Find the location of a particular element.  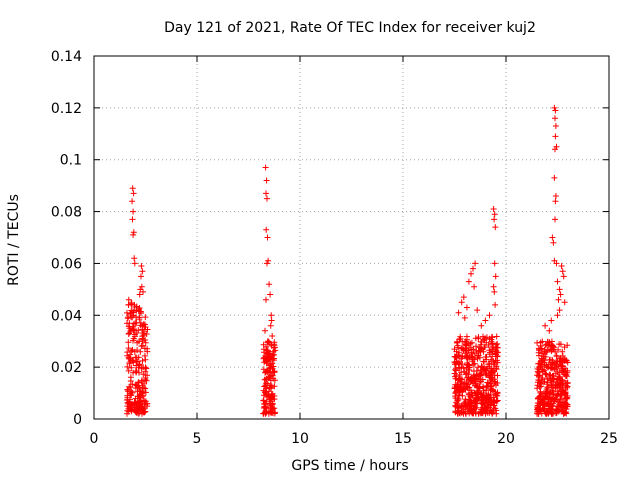

y-tick-label: 0.04 is located at coordinates (66, 316).